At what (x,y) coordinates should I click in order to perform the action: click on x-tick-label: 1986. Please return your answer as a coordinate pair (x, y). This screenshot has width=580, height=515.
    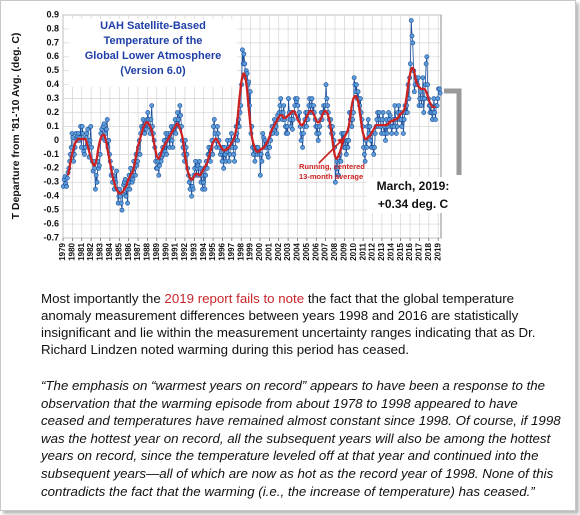
    Looking at the image, I should click on (128, 251).